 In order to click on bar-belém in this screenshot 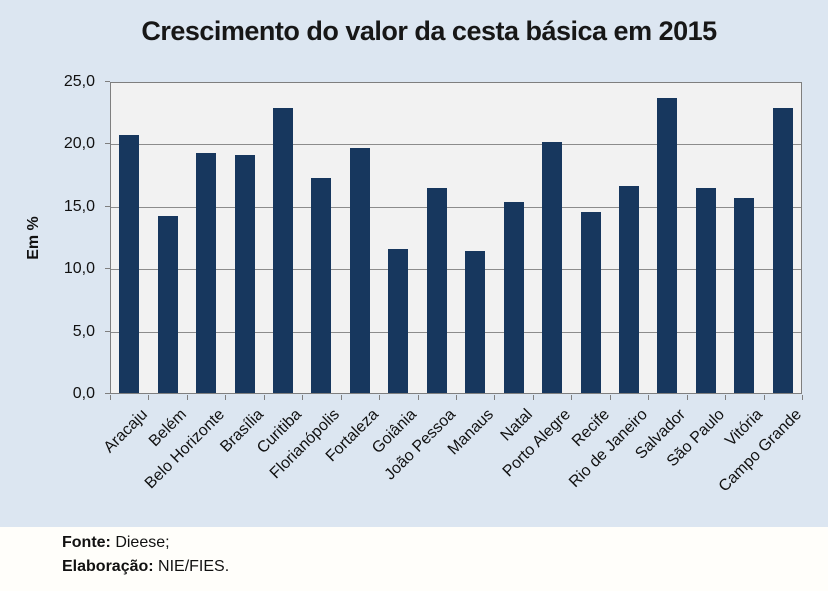, I will do `click(167, 304)`.